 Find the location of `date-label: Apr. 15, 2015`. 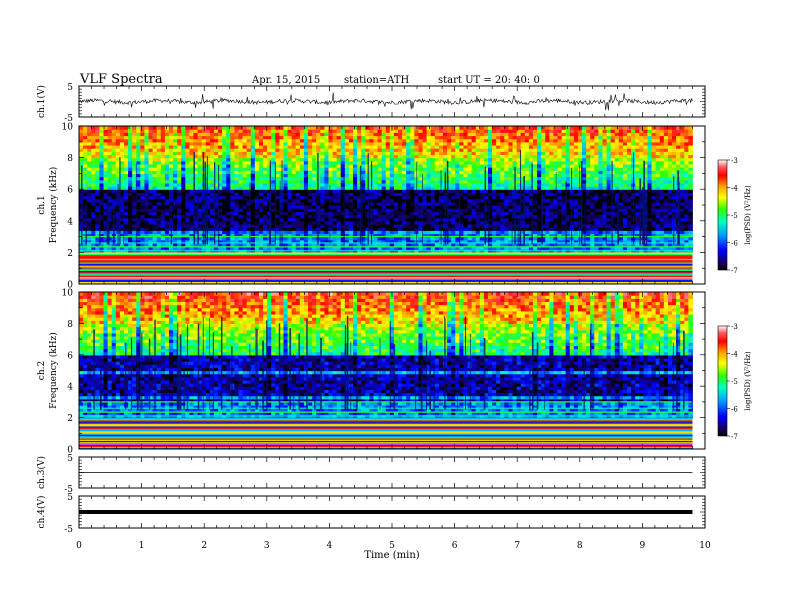

date-label: Apr. 15, 2015 is located at coordinates (285, 80).